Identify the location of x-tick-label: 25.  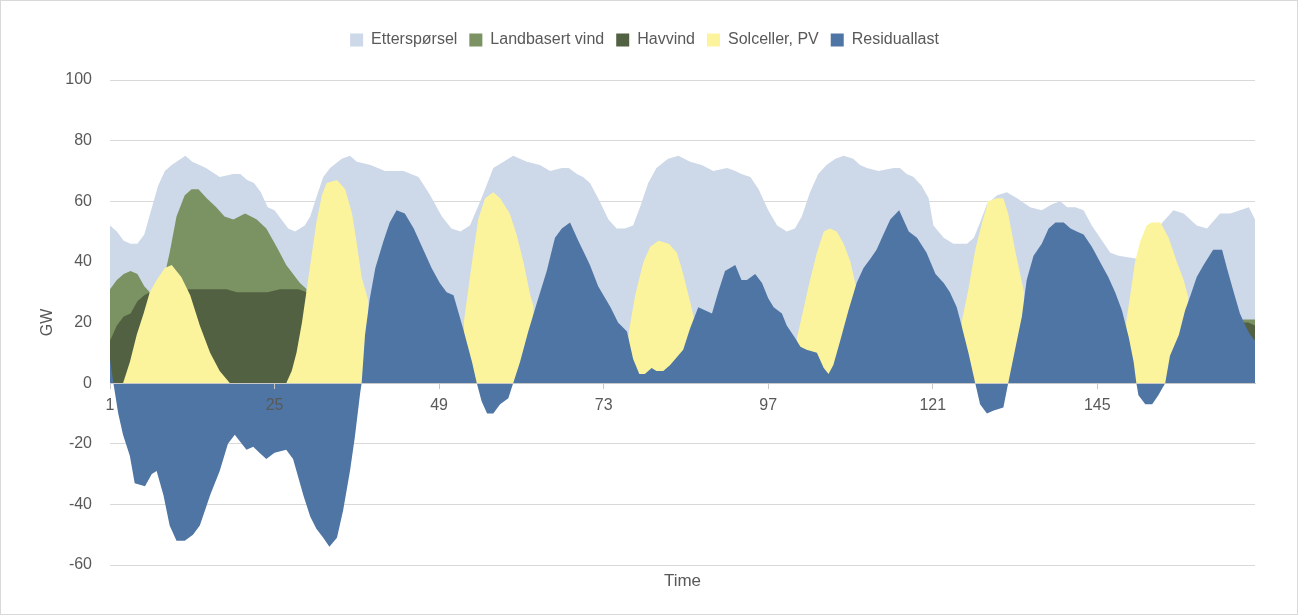
(274, 405).